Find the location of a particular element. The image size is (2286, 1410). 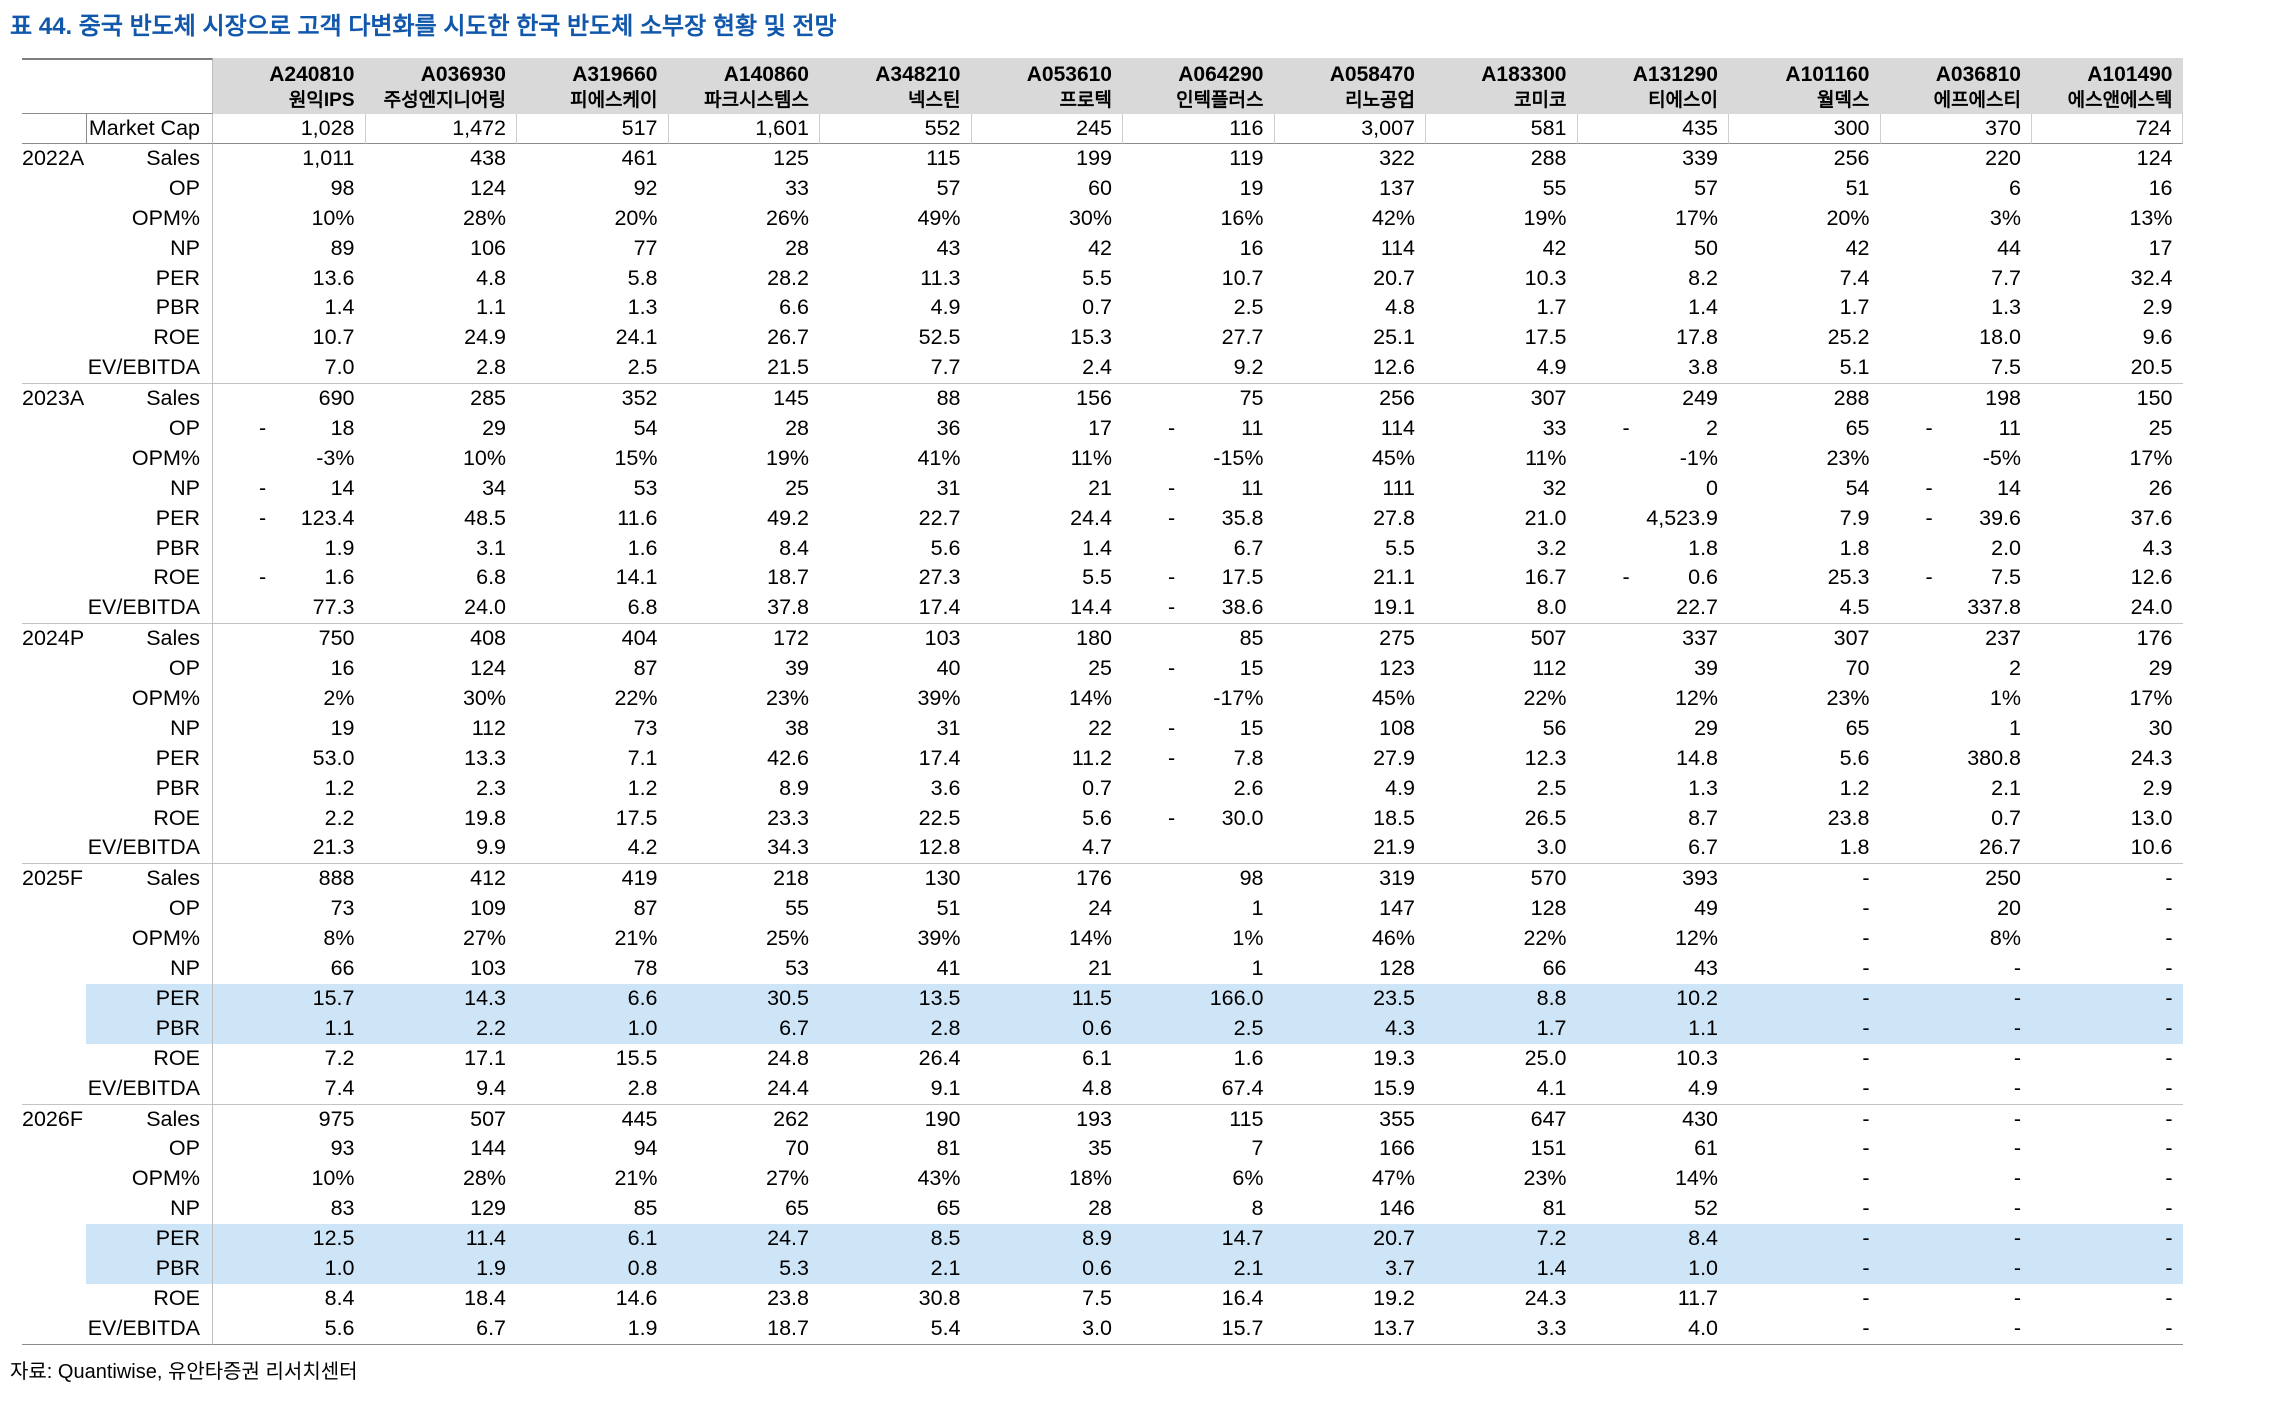

table-cell: 18.4 is located at coordinates (485, 1297).